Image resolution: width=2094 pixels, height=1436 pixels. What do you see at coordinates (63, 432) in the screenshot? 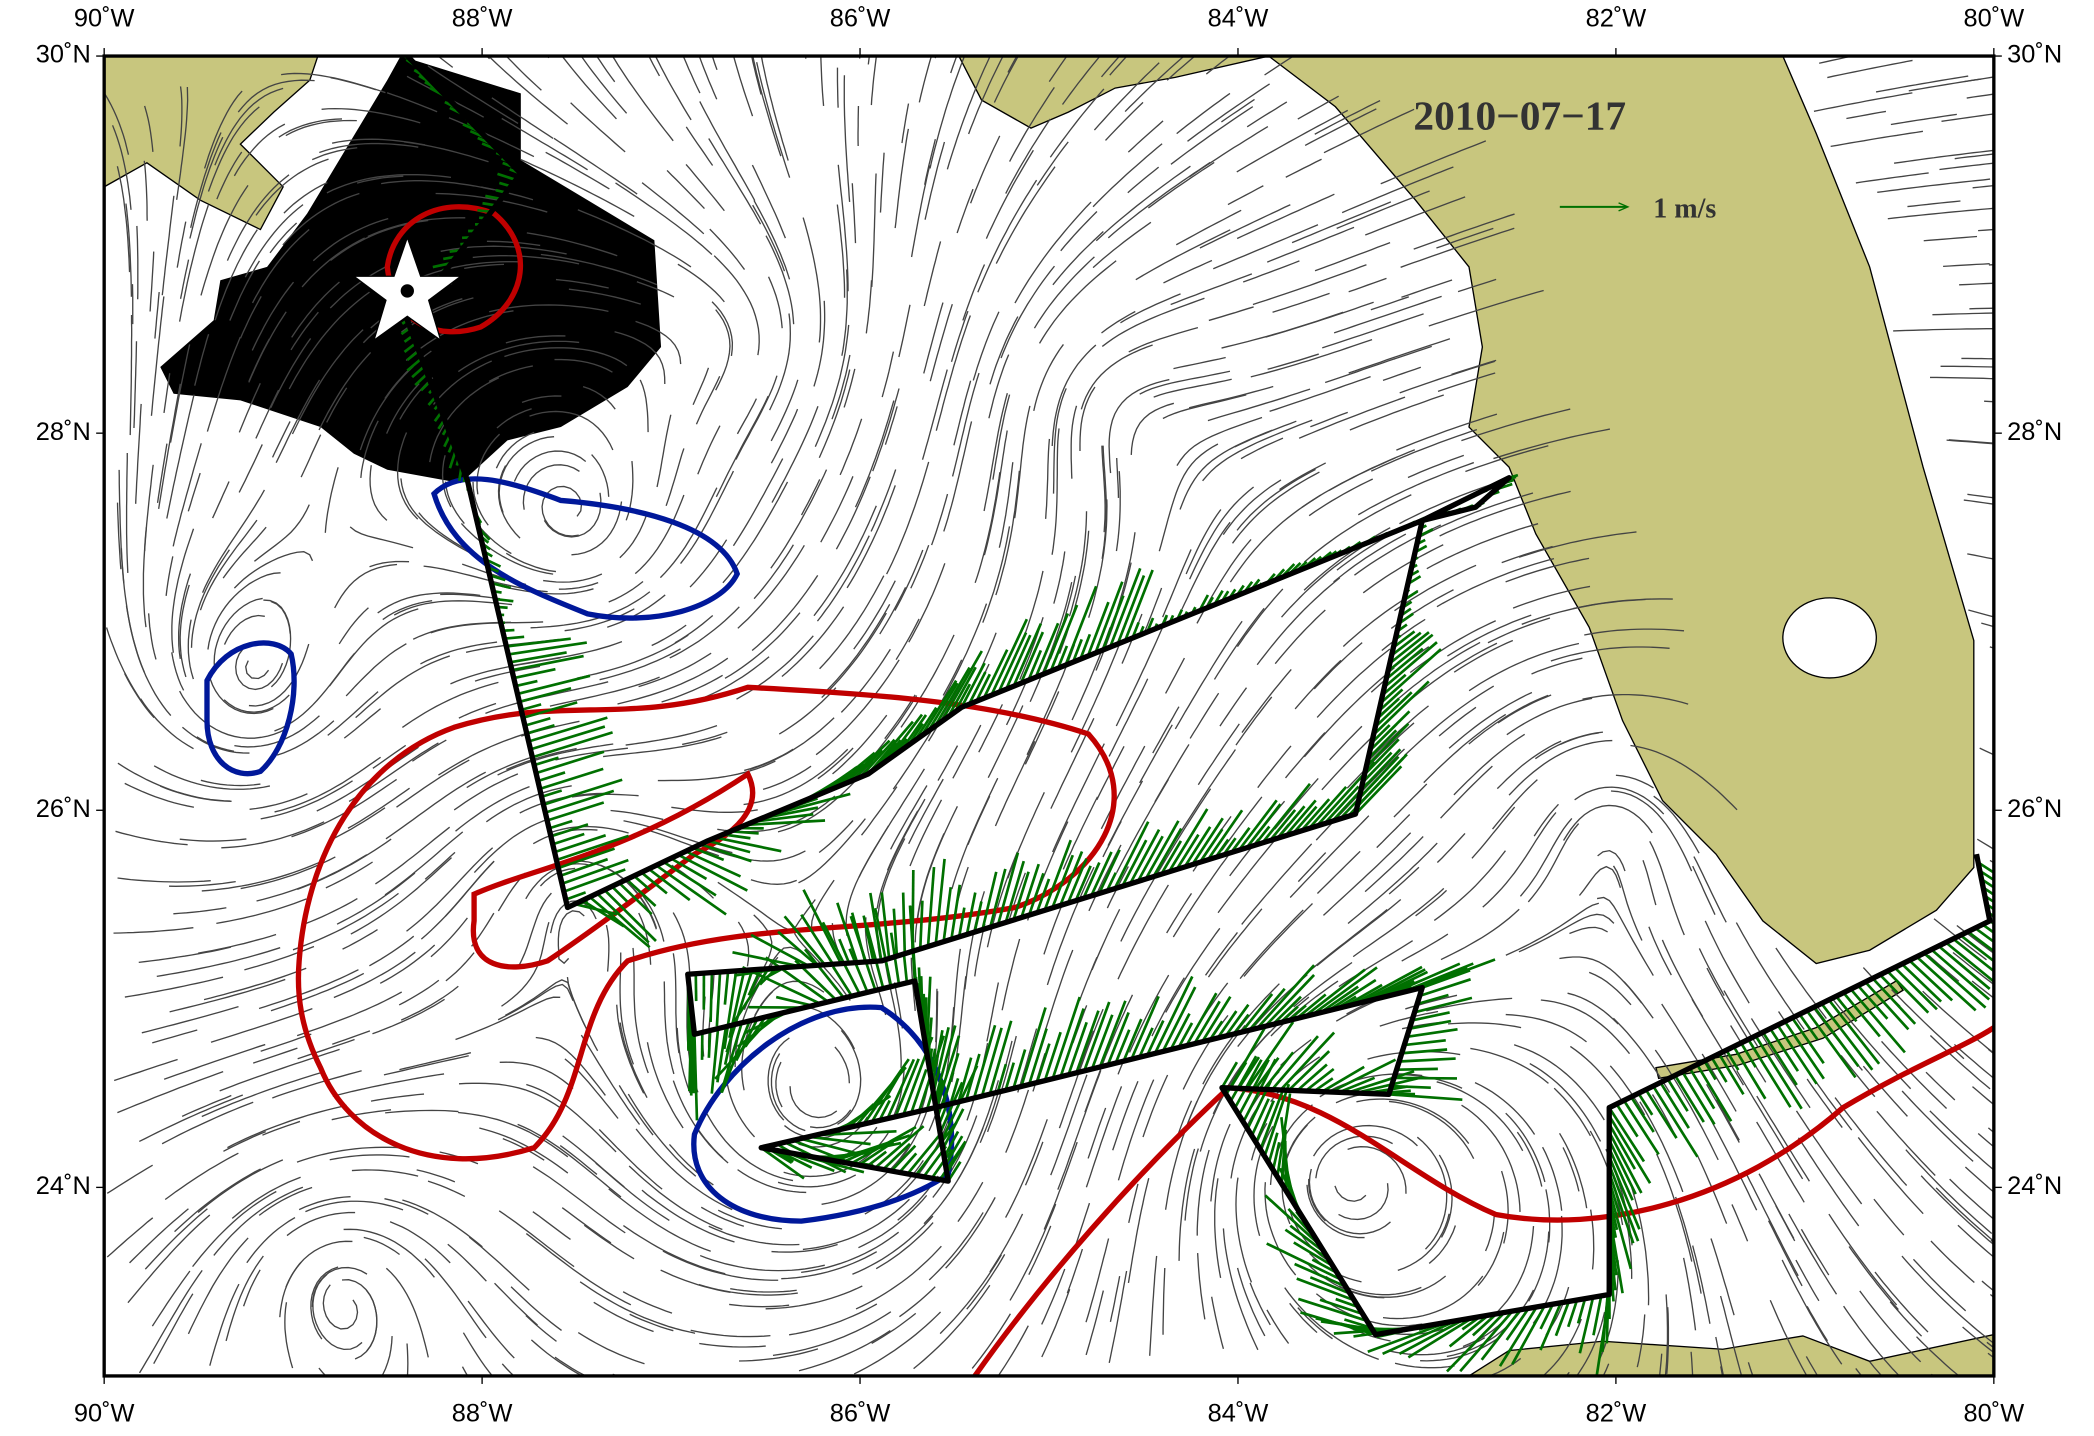
I see `y-tick-label: 28˚N` at bounding box center [63, 432].